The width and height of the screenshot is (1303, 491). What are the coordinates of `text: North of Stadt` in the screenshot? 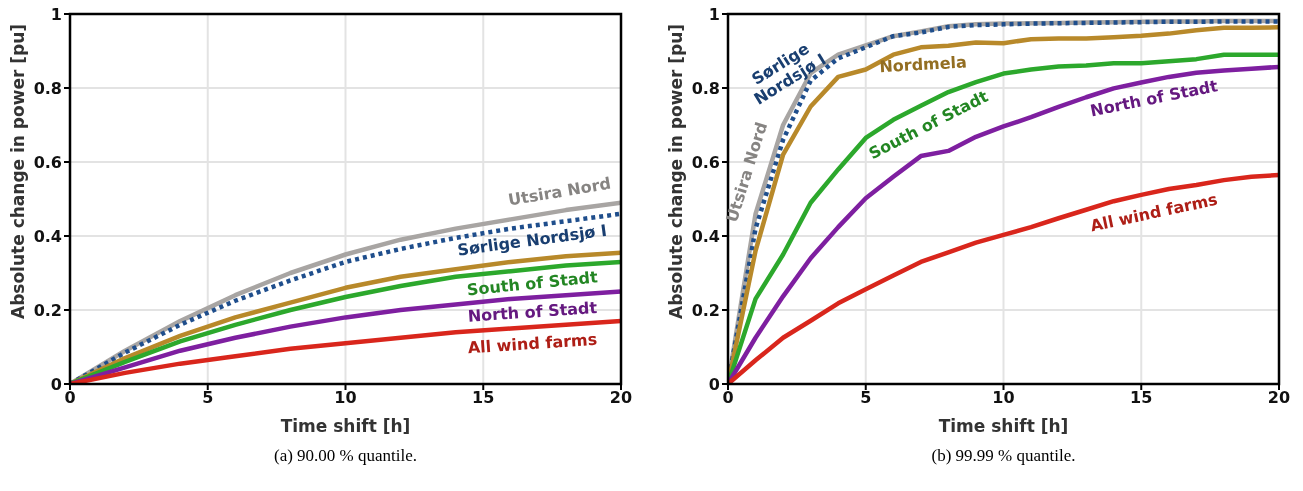 It's located at (1154, 98).